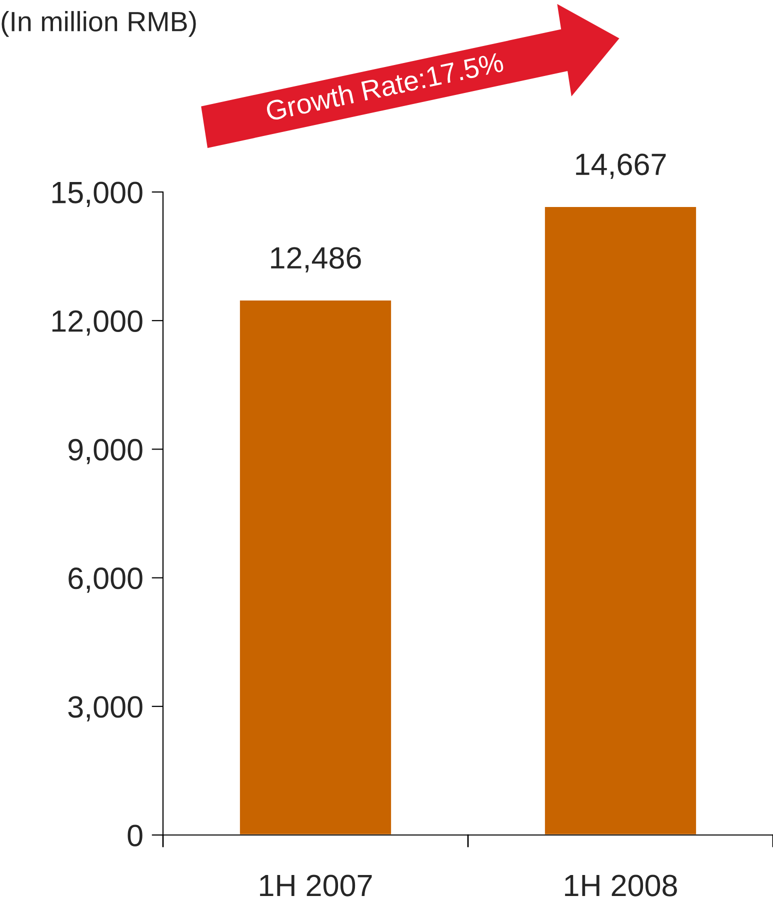  Describe the element at coordinates (135, 835) in the screenshot. I see `y-tick-label: 0` at that location.